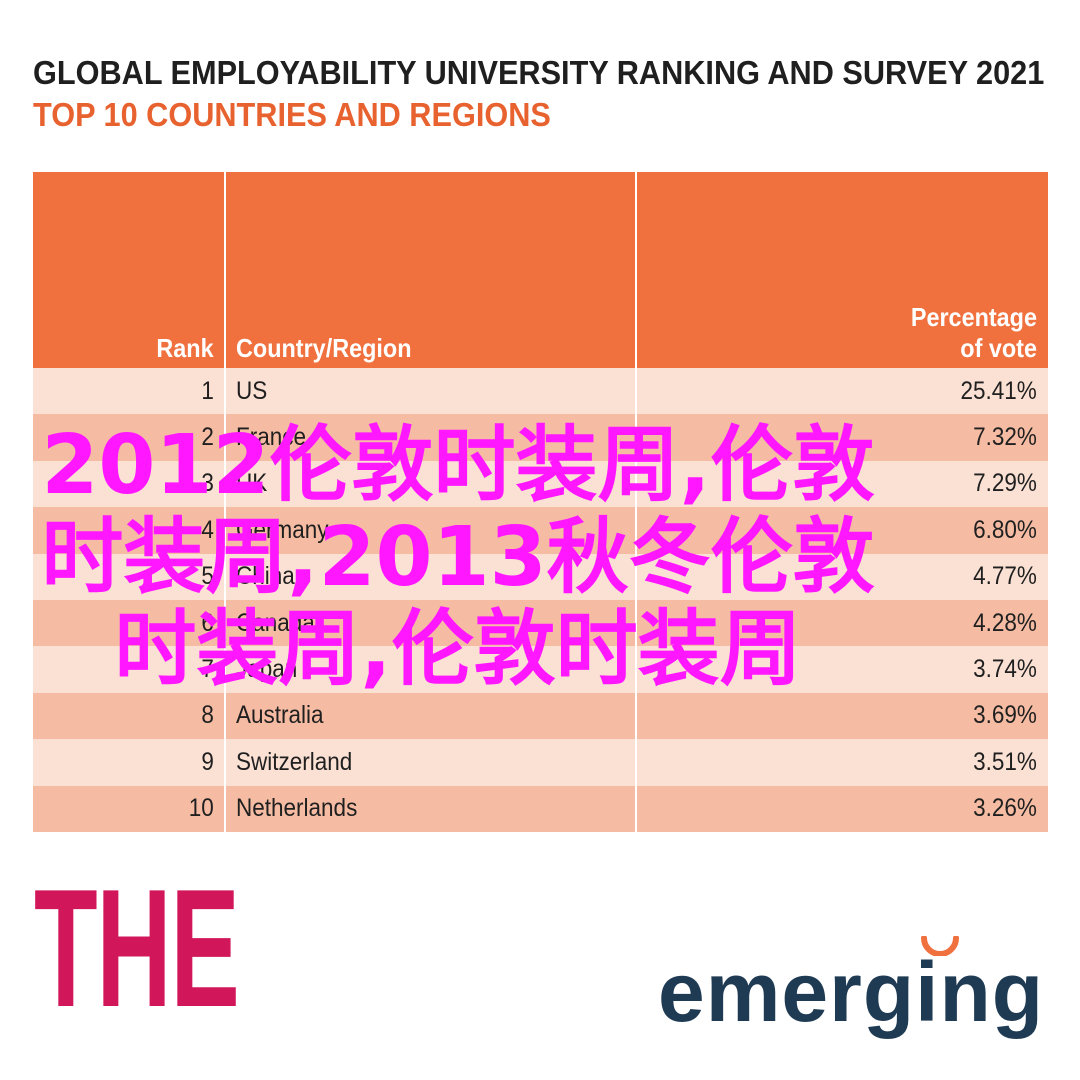 The width and height of the screenshot is (1080, 1080). Describe the element at coordinates (1005, 483) in the screenshot. I see `percentage-cell-text: 7.29%` at that location.